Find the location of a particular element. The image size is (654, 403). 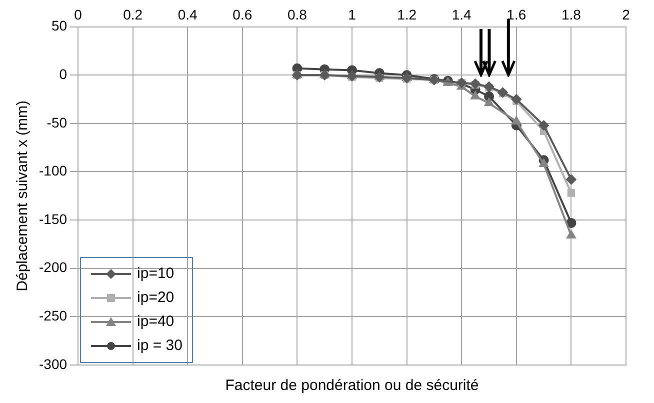

x-tick-label: 1 is located at coordinates (352, 14).